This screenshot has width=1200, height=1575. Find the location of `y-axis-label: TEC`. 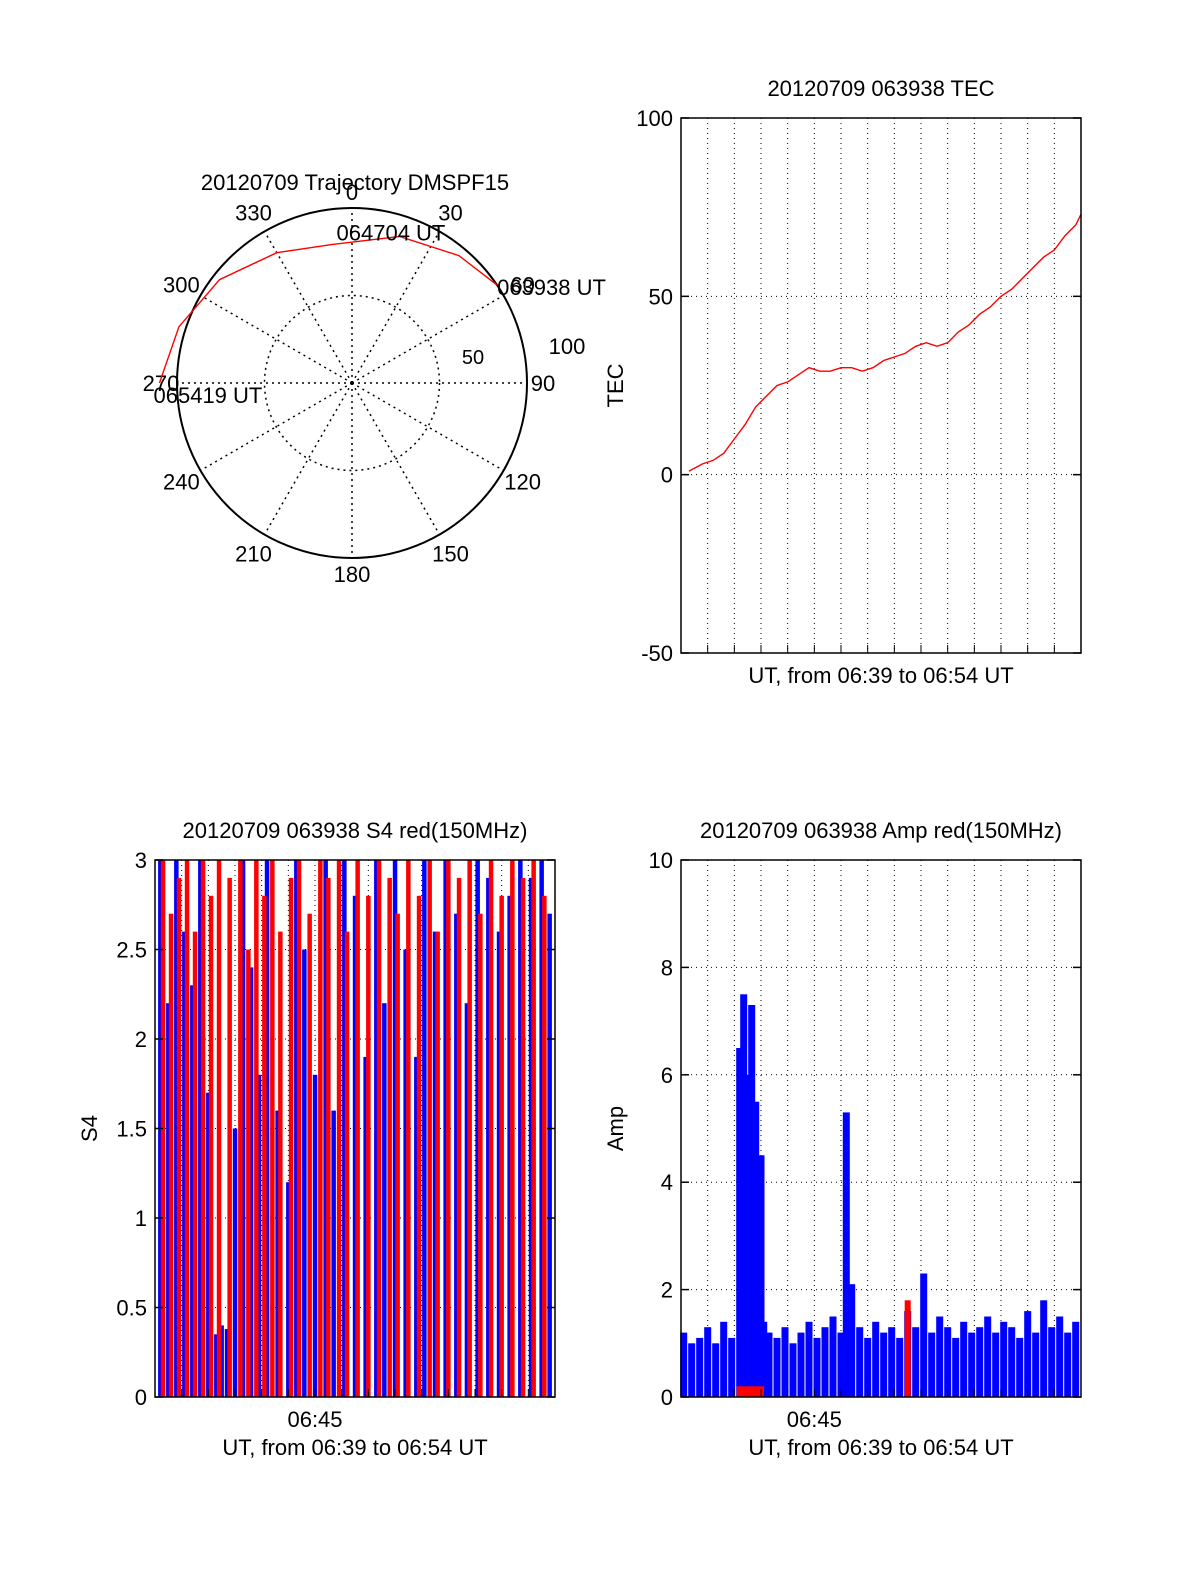

y-axis-label: TEC is located at coordinates (615, 385).